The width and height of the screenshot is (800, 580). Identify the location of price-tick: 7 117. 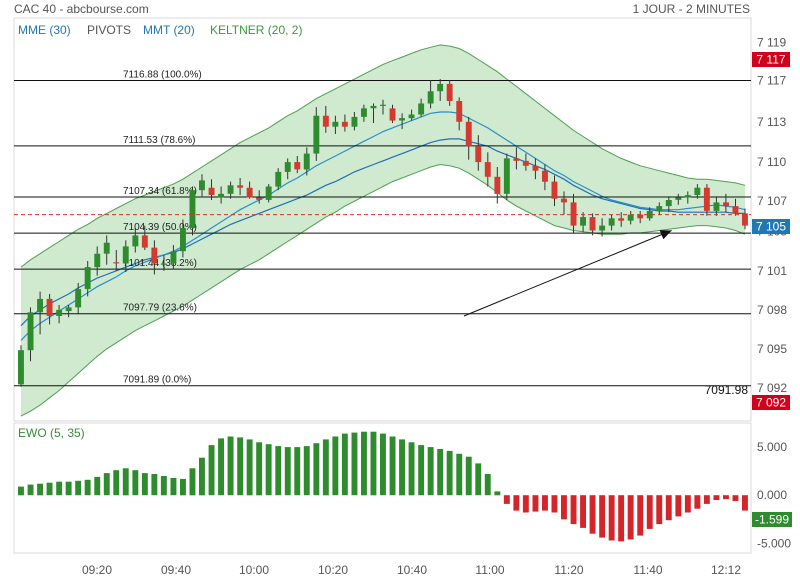
(771, 81).